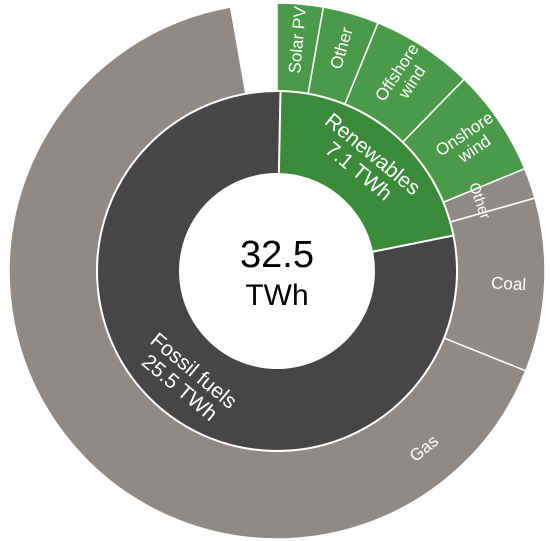 The width and height of the screenshot is (550, 541). I want to click on center-total-value: 32.5, so click(277, 255).